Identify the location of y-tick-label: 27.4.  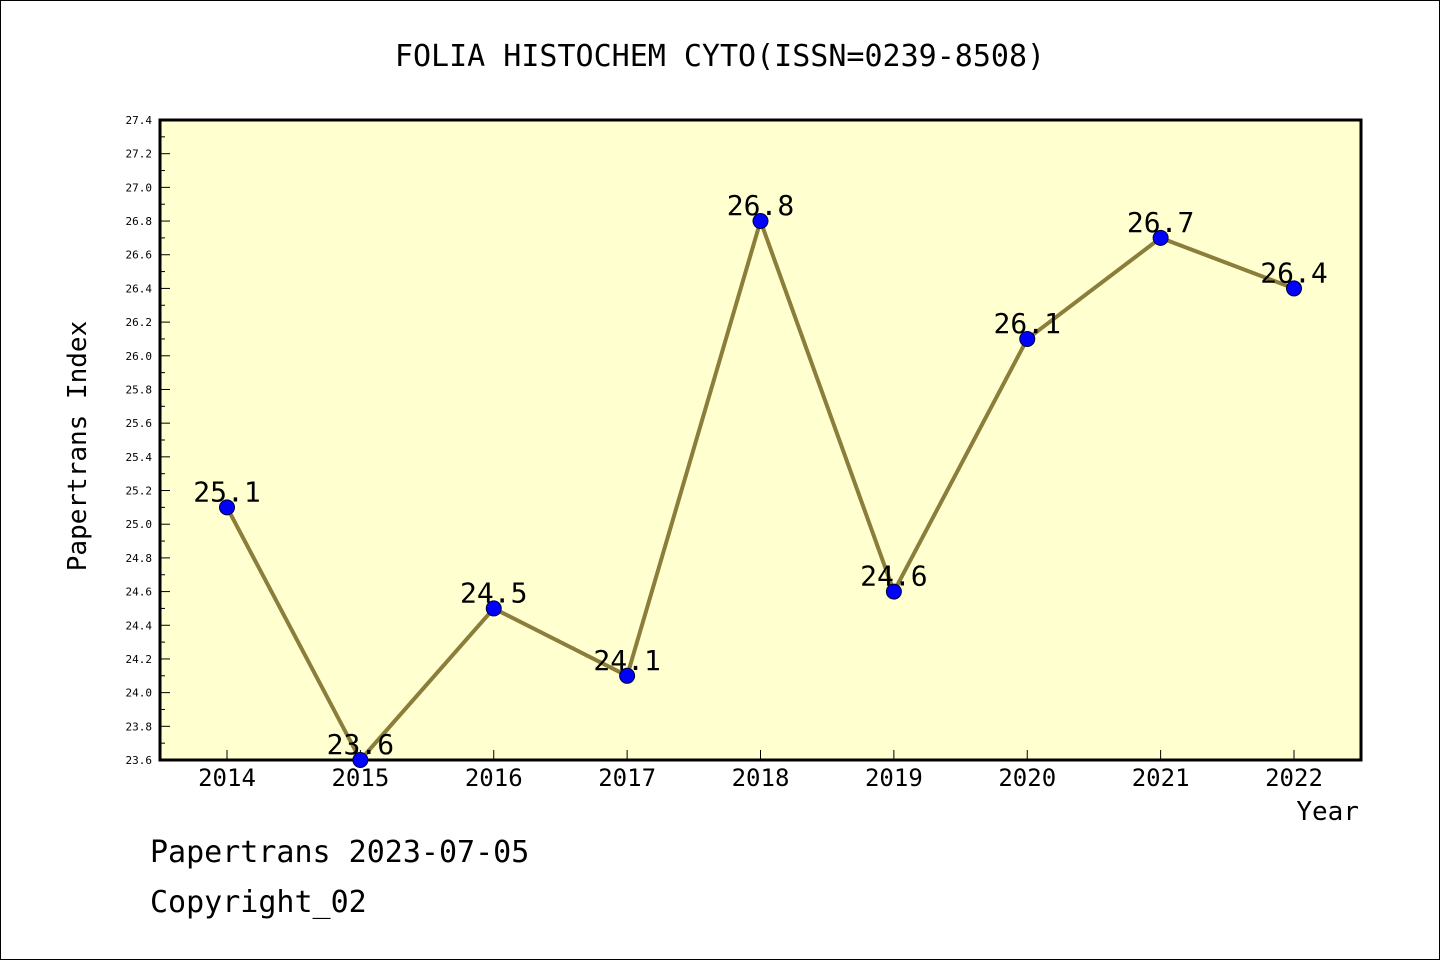
(139, 120).